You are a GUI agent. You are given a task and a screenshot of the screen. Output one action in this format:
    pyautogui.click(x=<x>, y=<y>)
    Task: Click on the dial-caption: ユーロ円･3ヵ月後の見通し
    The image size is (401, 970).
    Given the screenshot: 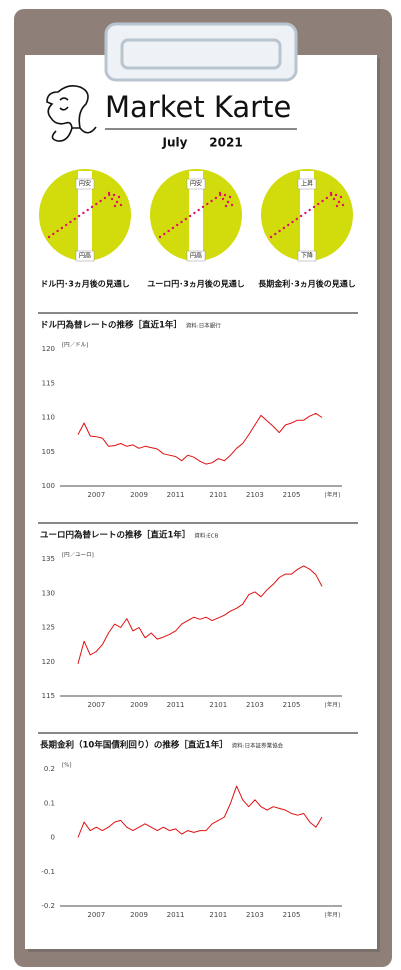 What is the action you would take?
    pyautogui.click(x=196, y=284)
    